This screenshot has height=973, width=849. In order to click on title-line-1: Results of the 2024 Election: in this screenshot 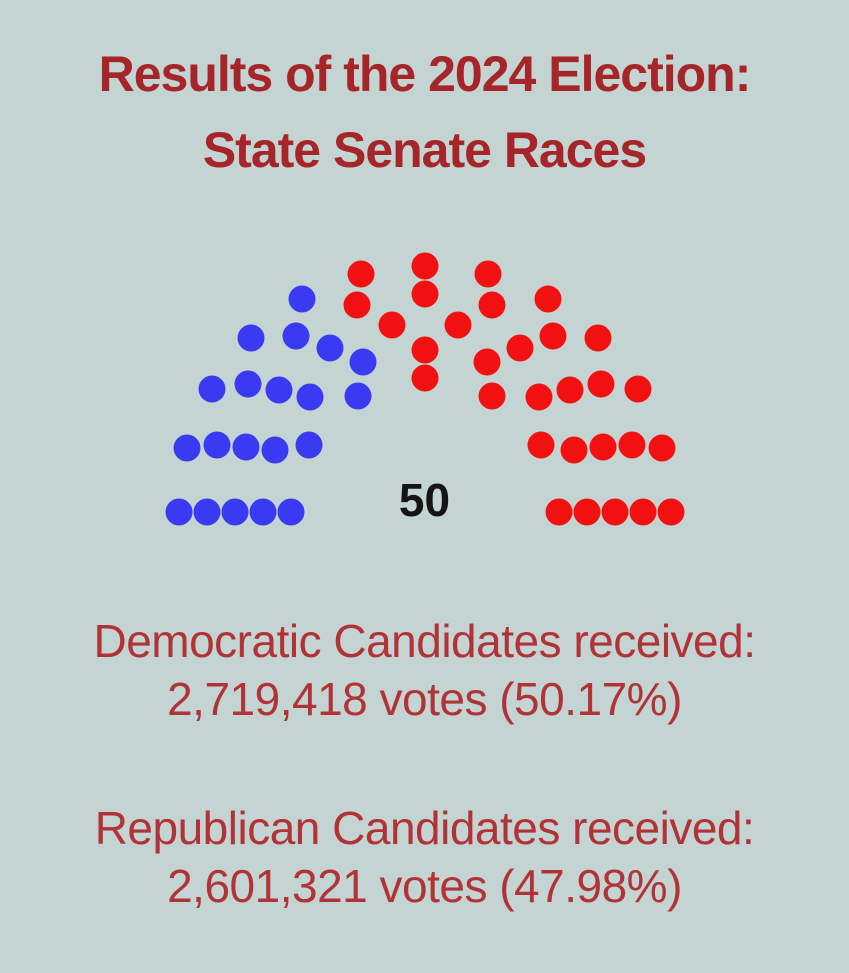, I will do `click(425, 74)`.